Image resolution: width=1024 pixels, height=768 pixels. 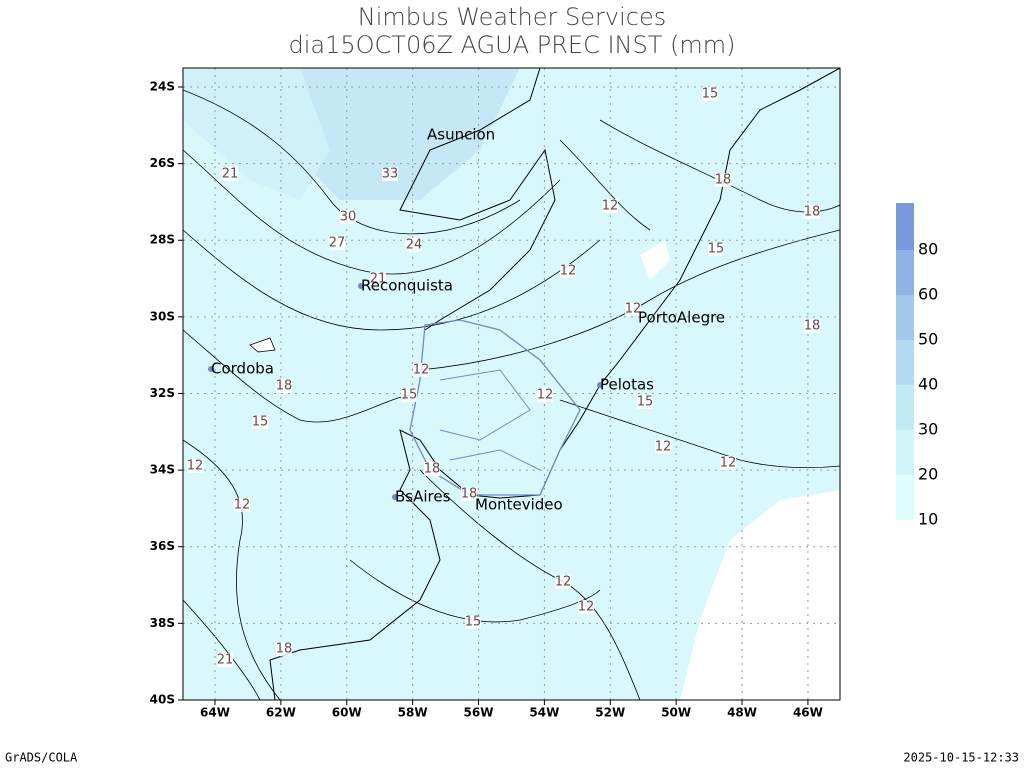 What do you see at coordinates (407, 286) in the screenshot?
I see `city-label: Reconquista` at bounding box center [407, 286].